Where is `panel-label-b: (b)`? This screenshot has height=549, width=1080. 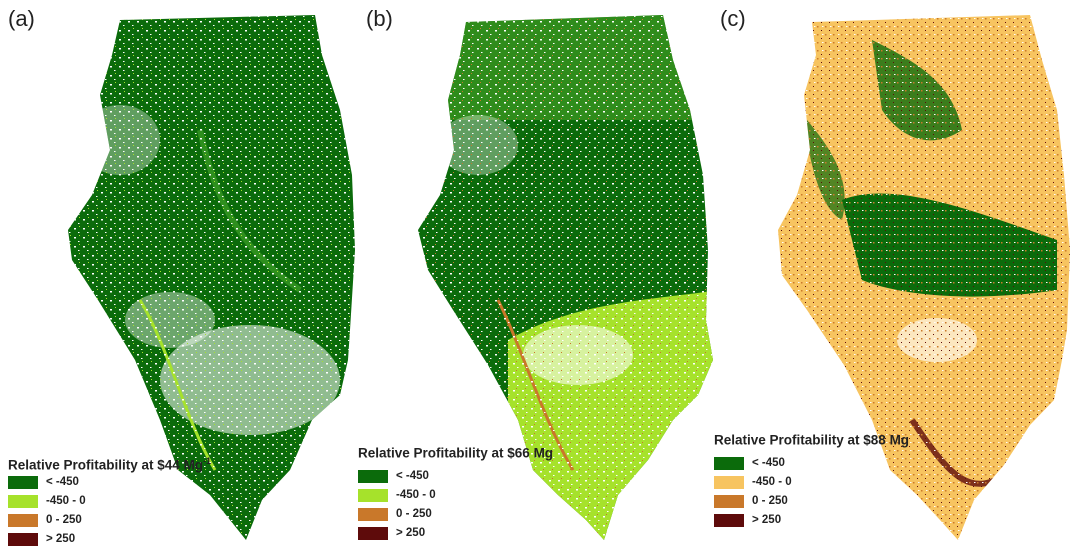 panel-label-b: (b) is located at coordinates (379, 18).